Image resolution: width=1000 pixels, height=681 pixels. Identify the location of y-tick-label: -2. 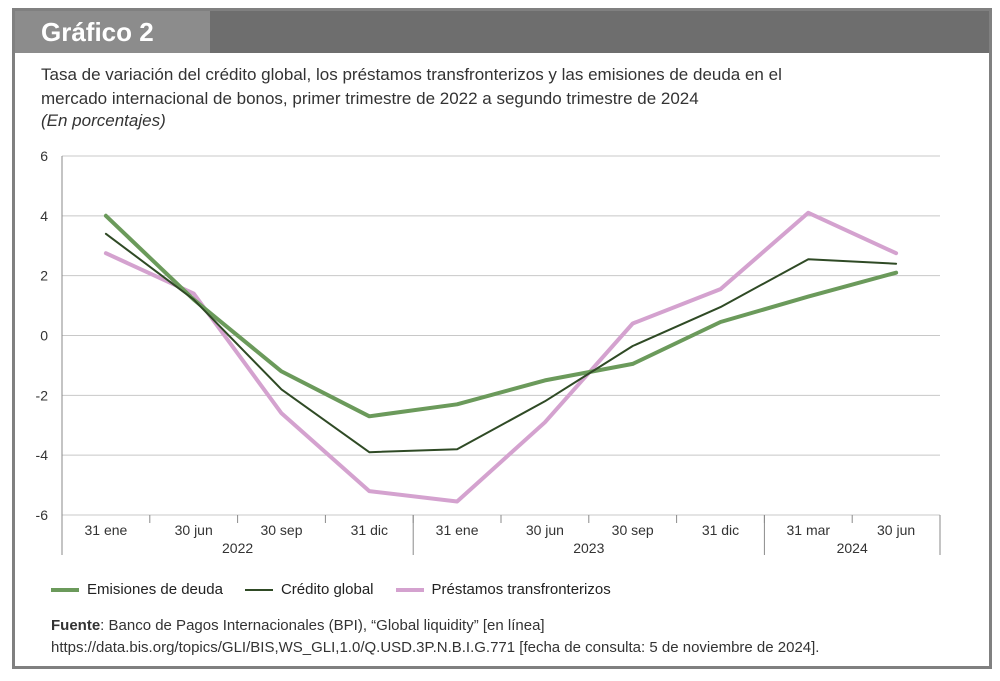
(42, 395).